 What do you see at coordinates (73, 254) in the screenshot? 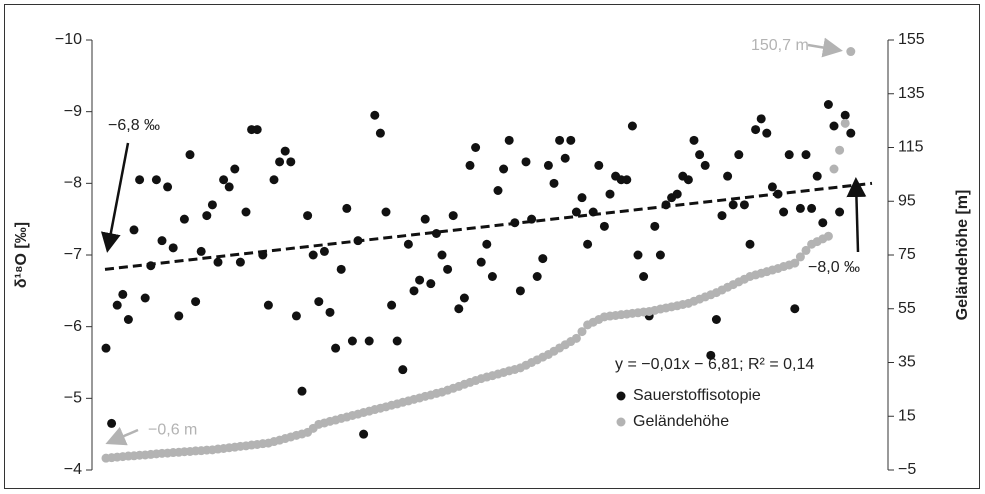
I see `y-tick-label: −7` at bounding box center [73, 254].